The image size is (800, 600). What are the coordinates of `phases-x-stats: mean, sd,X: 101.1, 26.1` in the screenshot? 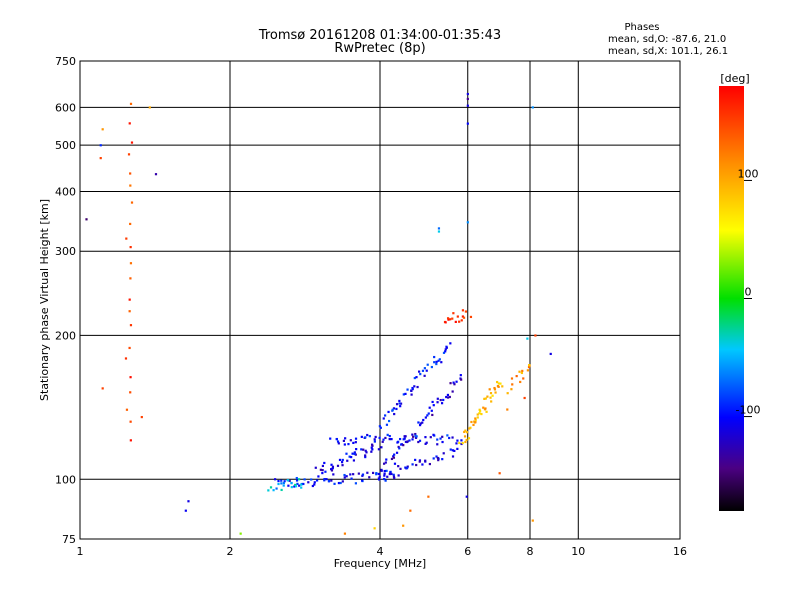 It's located at (668, 51).